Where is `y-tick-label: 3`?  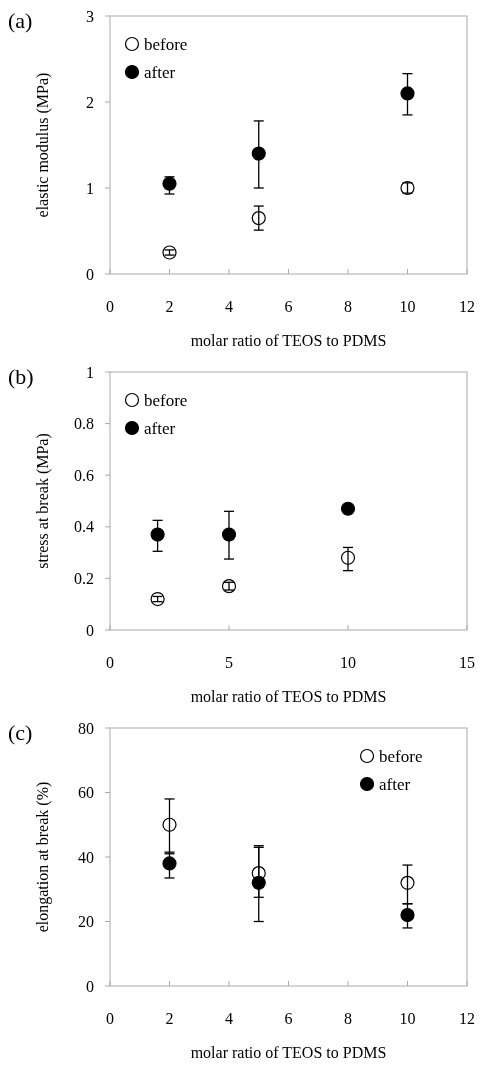
y-tick-label: 3 is located at coordinates (90, 16).